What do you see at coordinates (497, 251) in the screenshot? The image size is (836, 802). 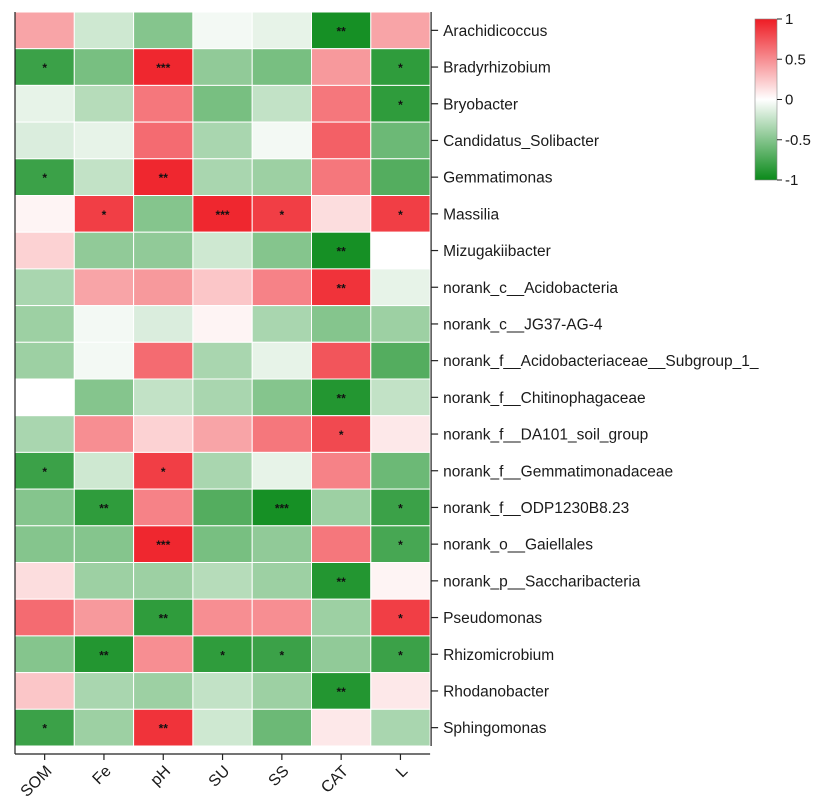 I see `row-label: Mizugakiibacter` at bounding box center [497, 251].